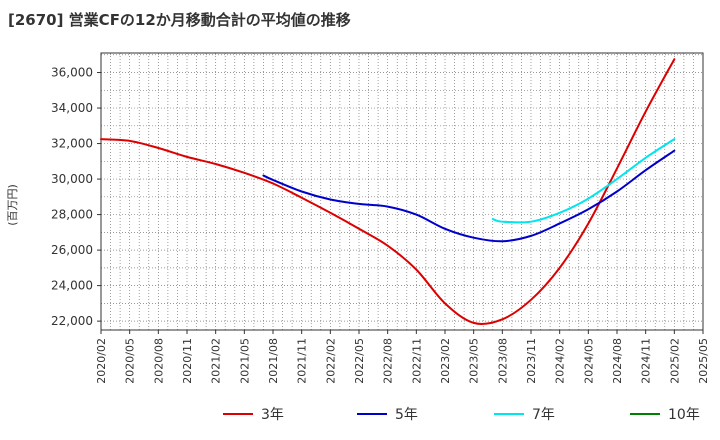 This screenshot has width=720, height=440. What do you see at coordinates (244, 361) in the screenshot?
I see `x-tick-label: 2021/05` at bounding box center [244, 361].